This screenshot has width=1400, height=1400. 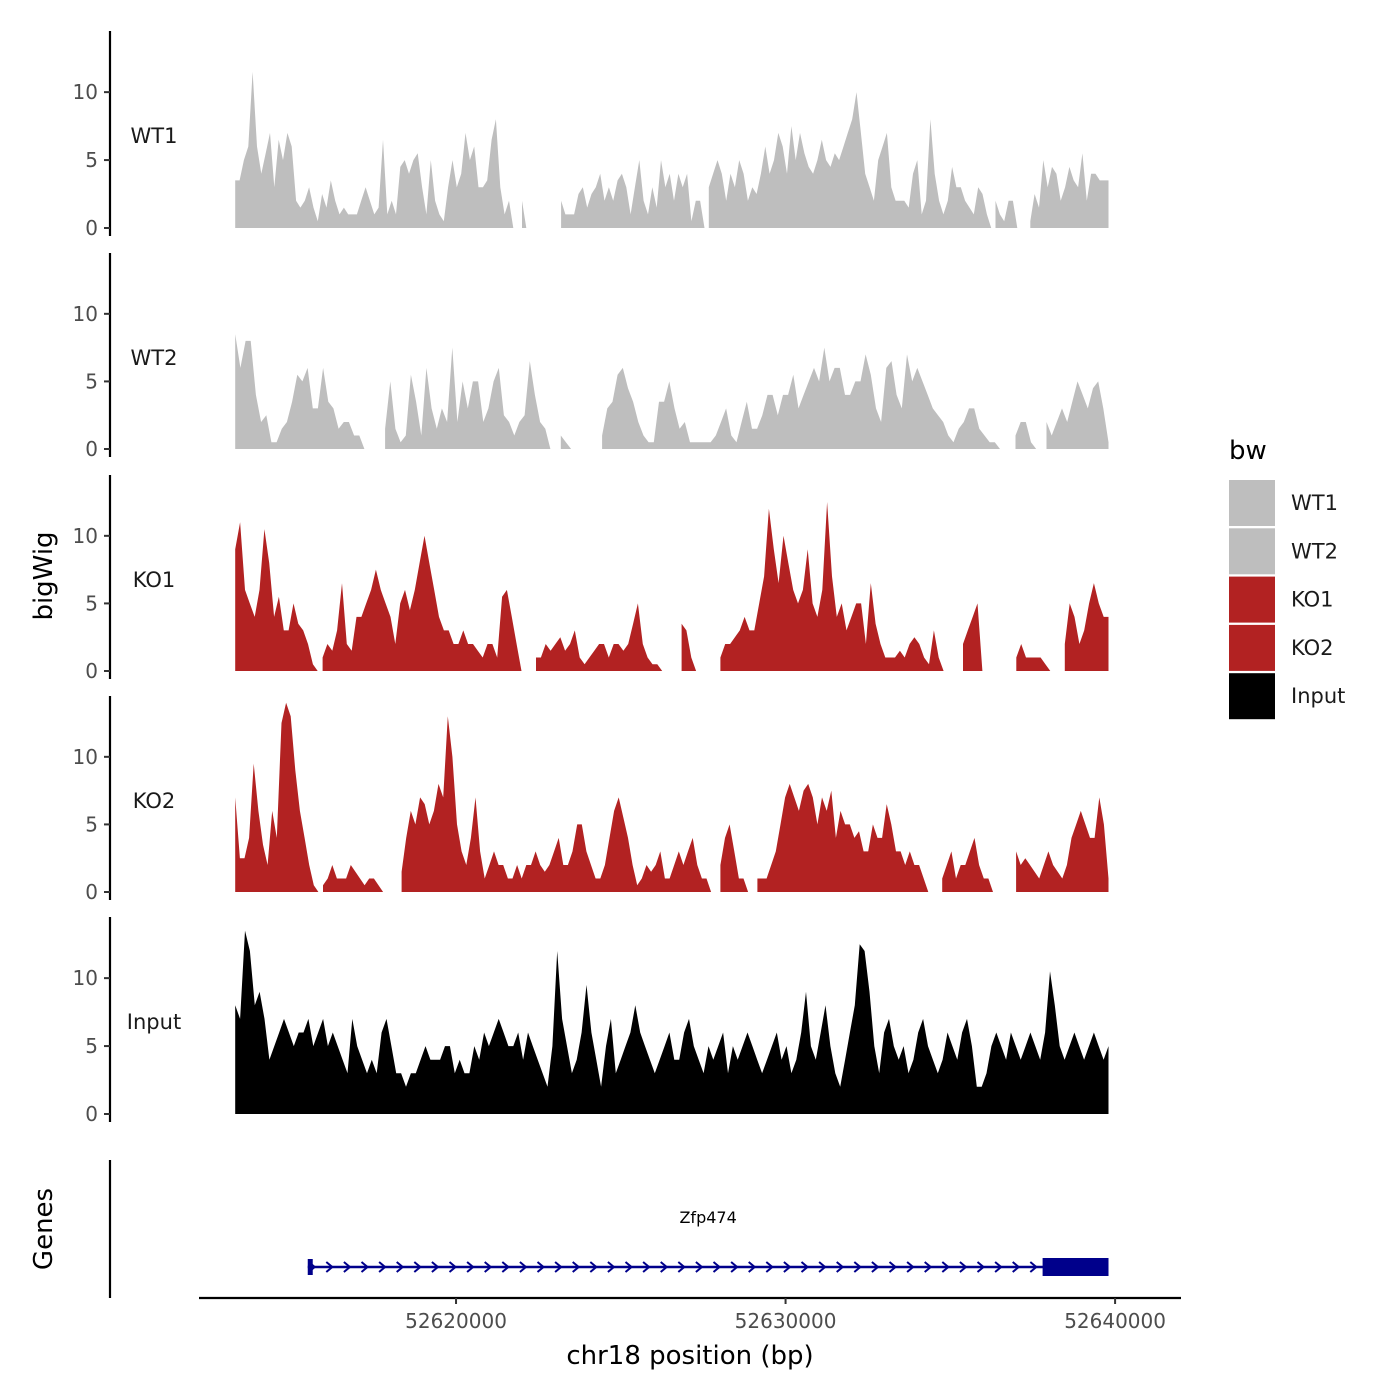 I want to click on legend-swatch-input, so click(x=1252, y=696).